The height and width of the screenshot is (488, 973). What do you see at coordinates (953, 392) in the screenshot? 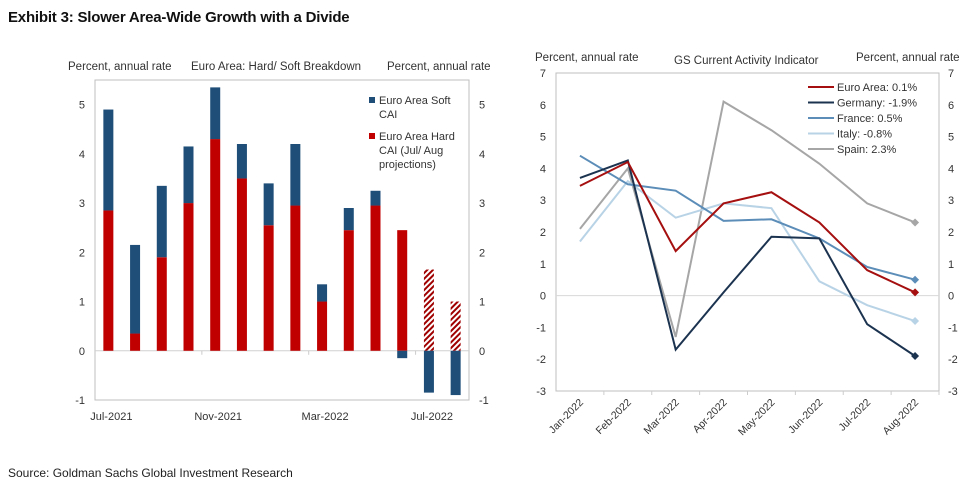
I see `y-tick-right: -3` at bounding box center [953, 392].